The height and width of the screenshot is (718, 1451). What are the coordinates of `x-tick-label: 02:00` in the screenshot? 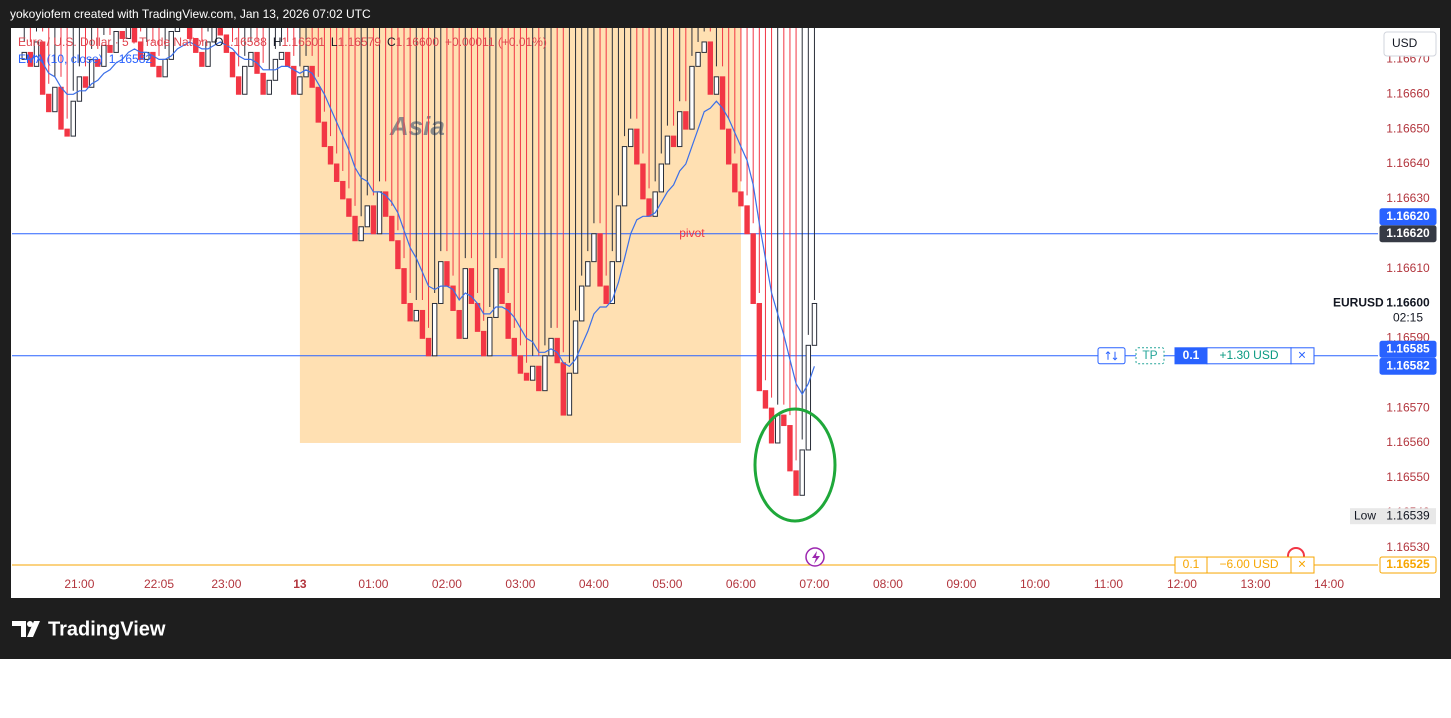 It's located at (447, 584).